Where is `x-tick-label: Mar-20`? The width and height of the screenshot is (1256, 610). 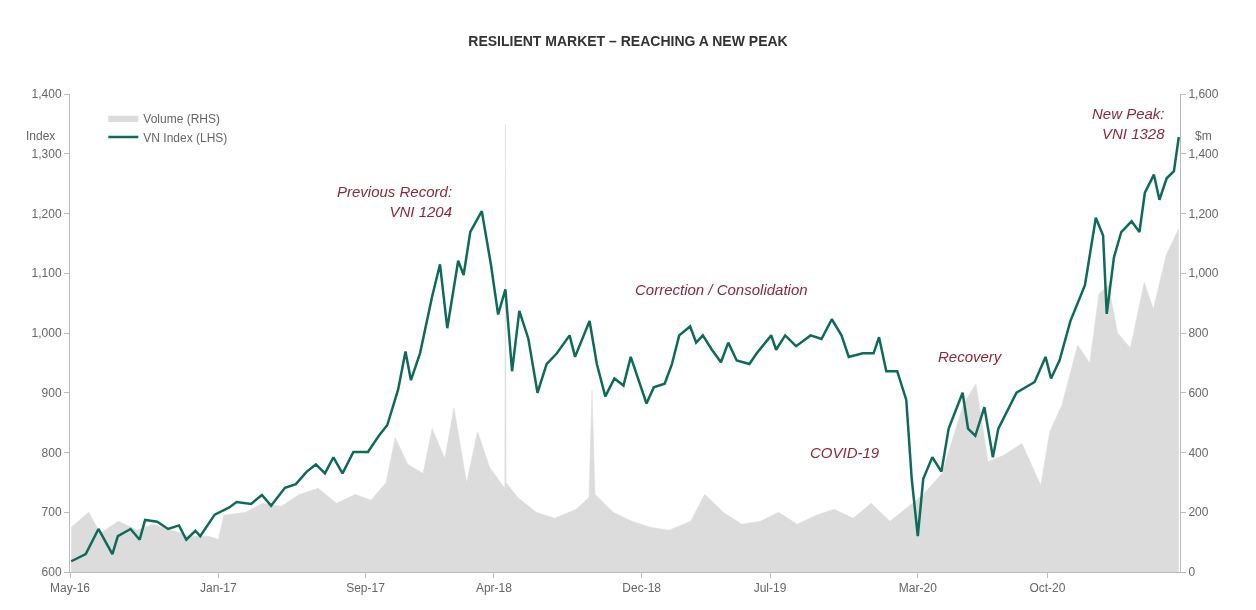 x-tick-label: Mar-20 is located at coordinates (918, 588).